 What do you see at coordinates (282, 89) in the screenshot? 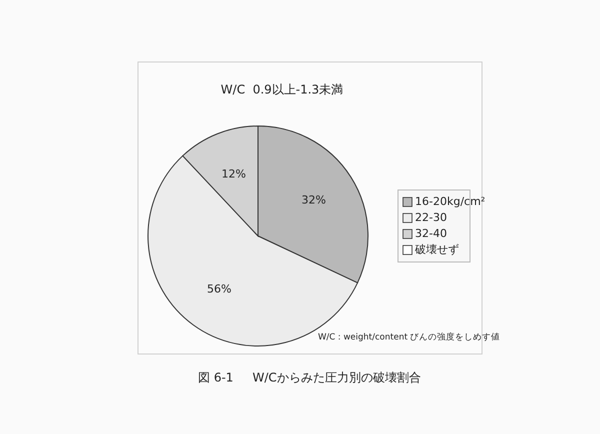
I see `title: W/C 0.9以上-1.3未満` at bounding box center [282, 89].